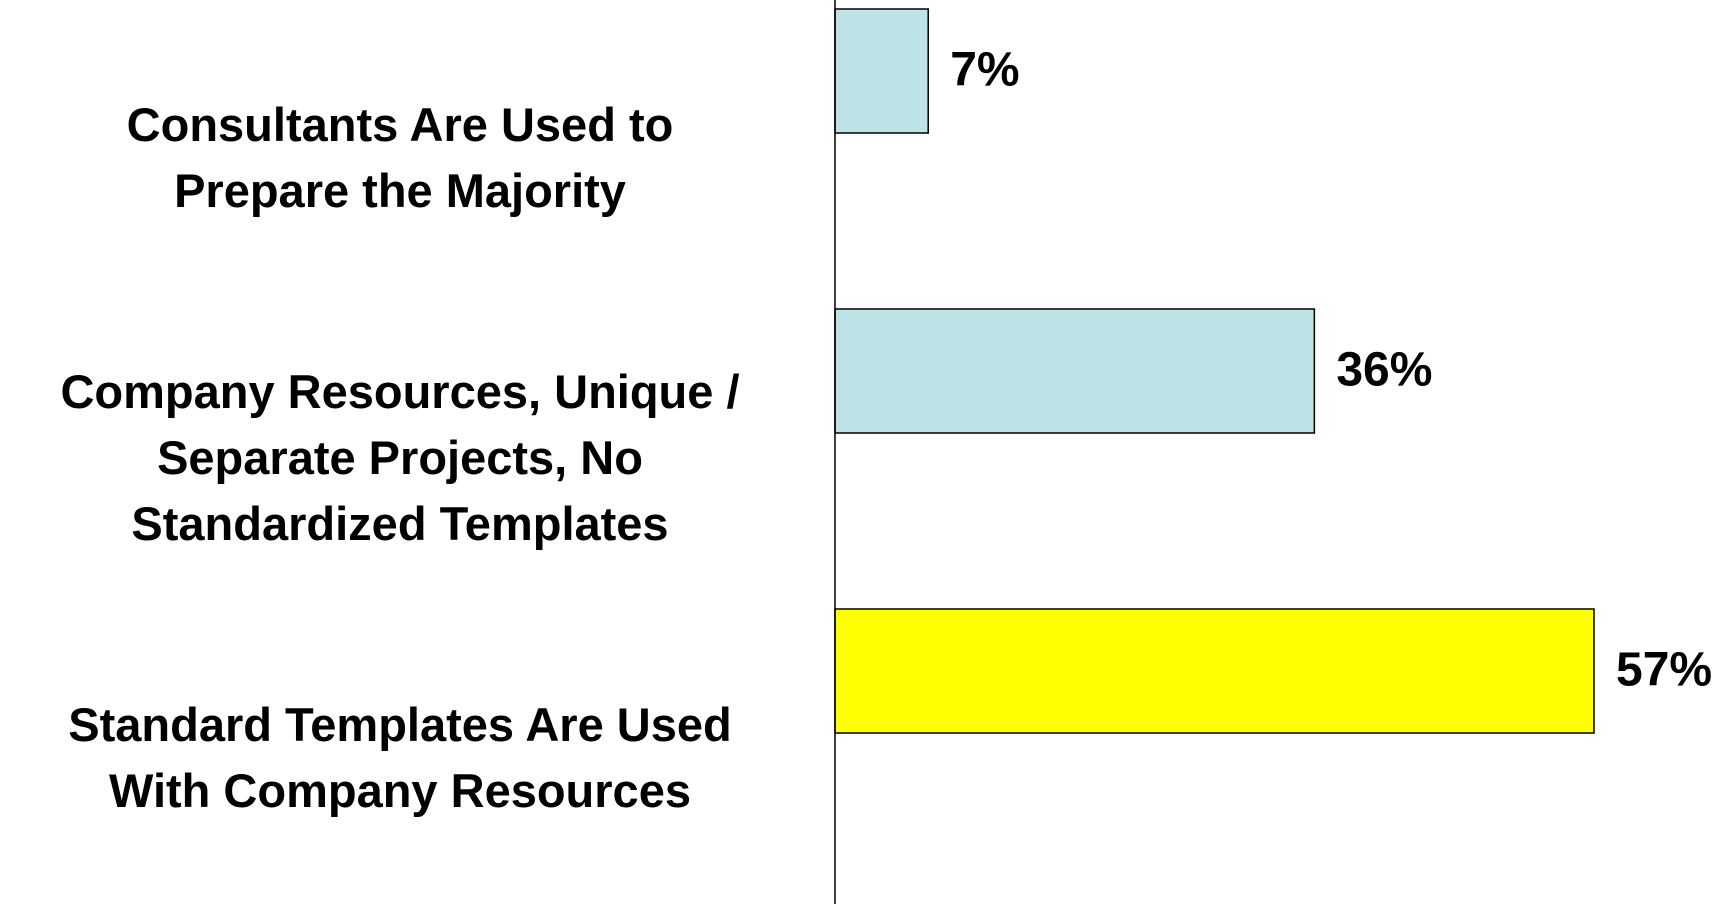  I want to click on data-label: 57%, so click(1664, 670).